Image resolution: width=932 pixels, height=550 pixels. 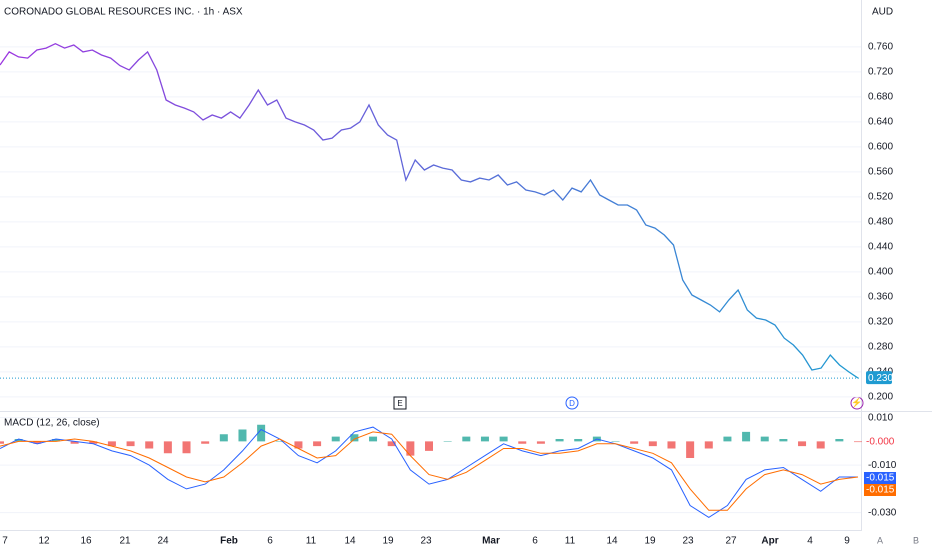 I want to click on y-tick-label: 0.360, so click(x=880, y=297).